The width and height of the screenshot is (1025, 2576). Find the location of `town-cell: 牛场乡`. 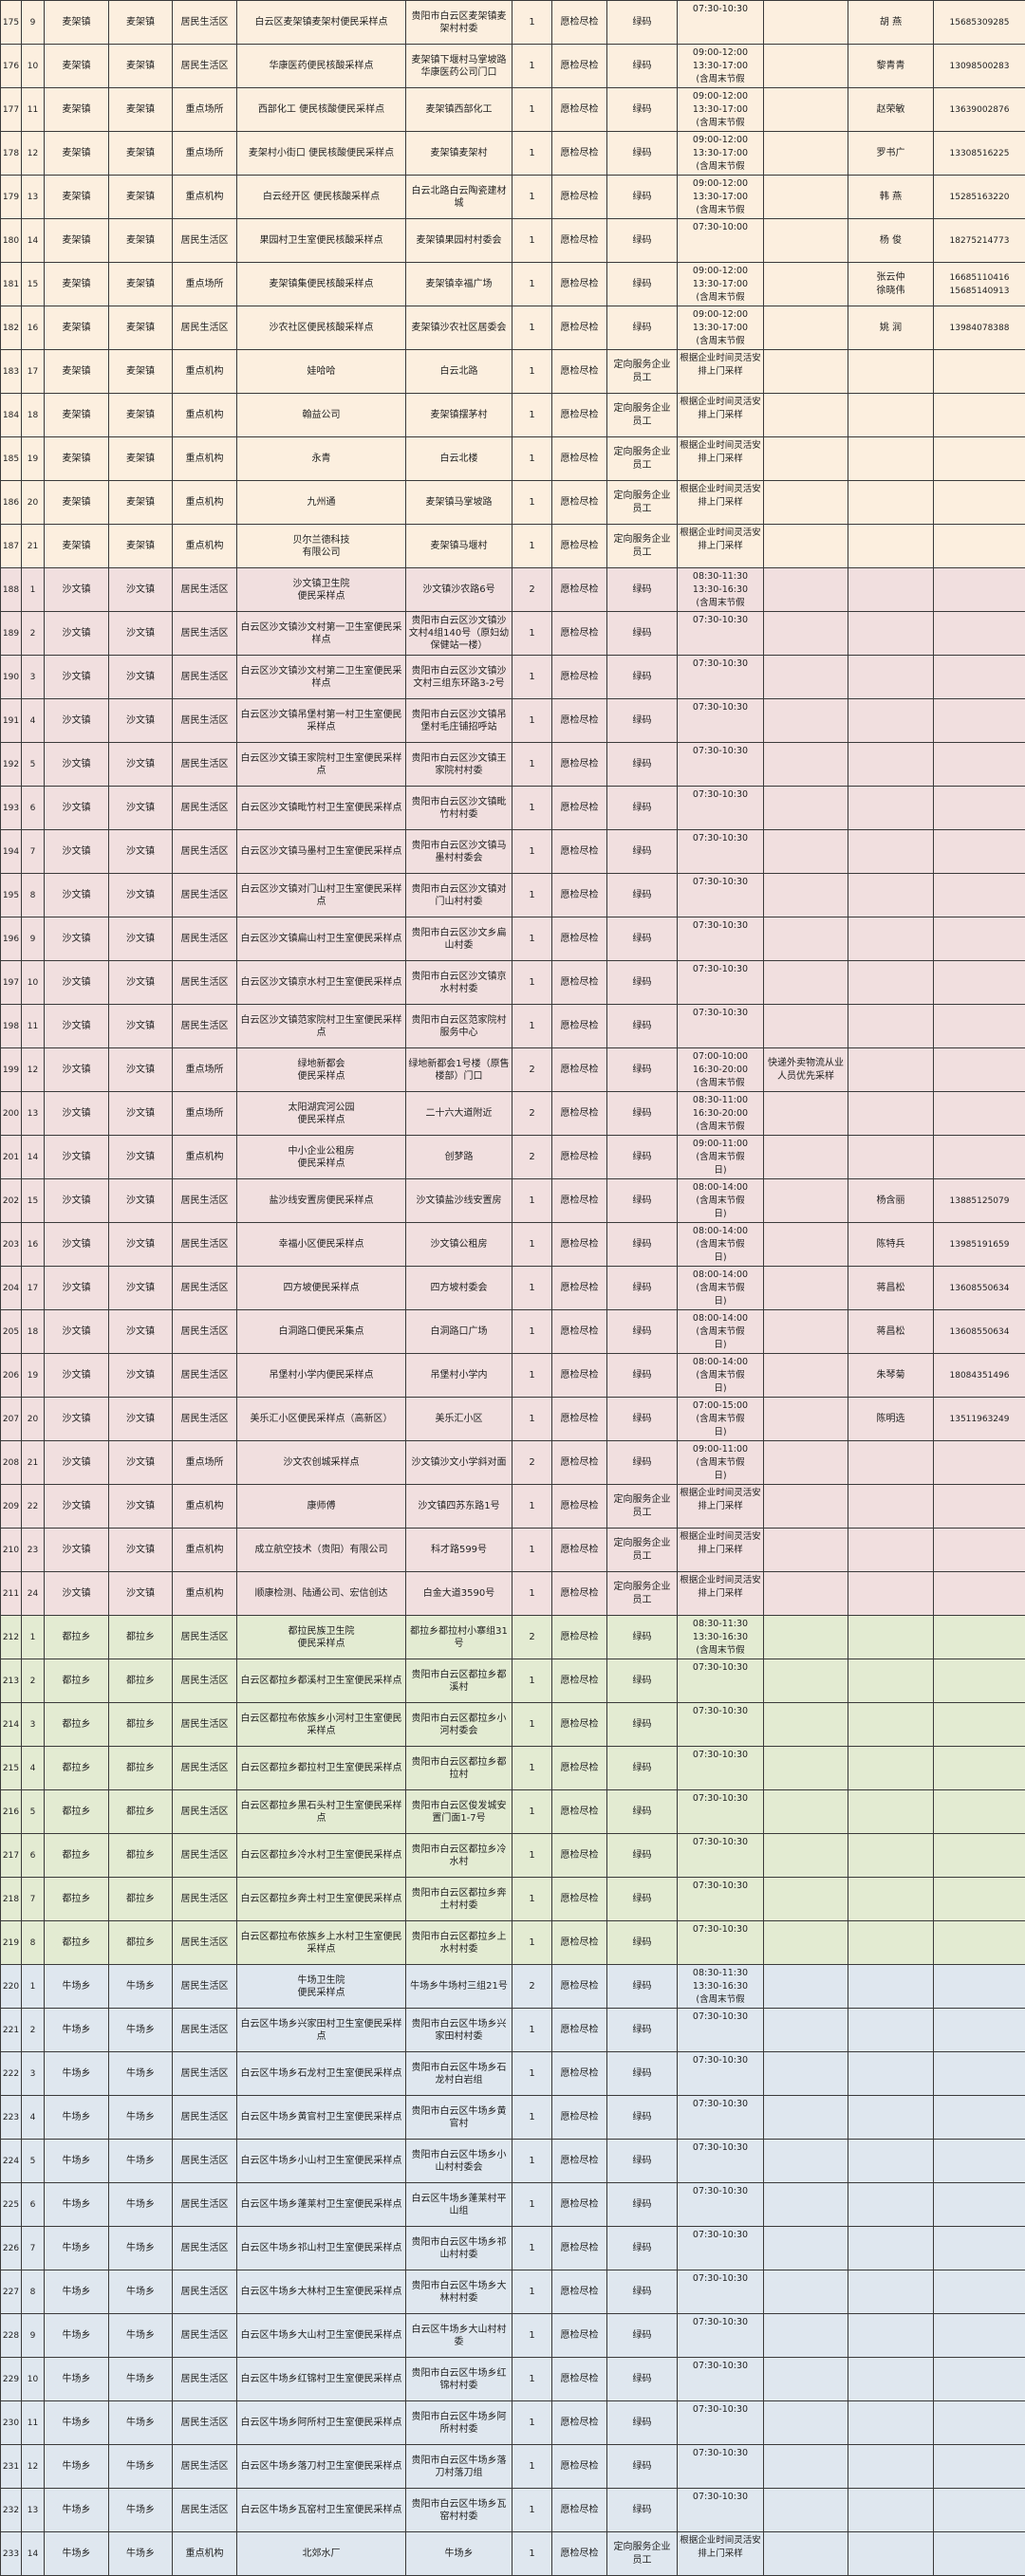

town-cell: 牛场乡 is located at coordinates (77, 2161).